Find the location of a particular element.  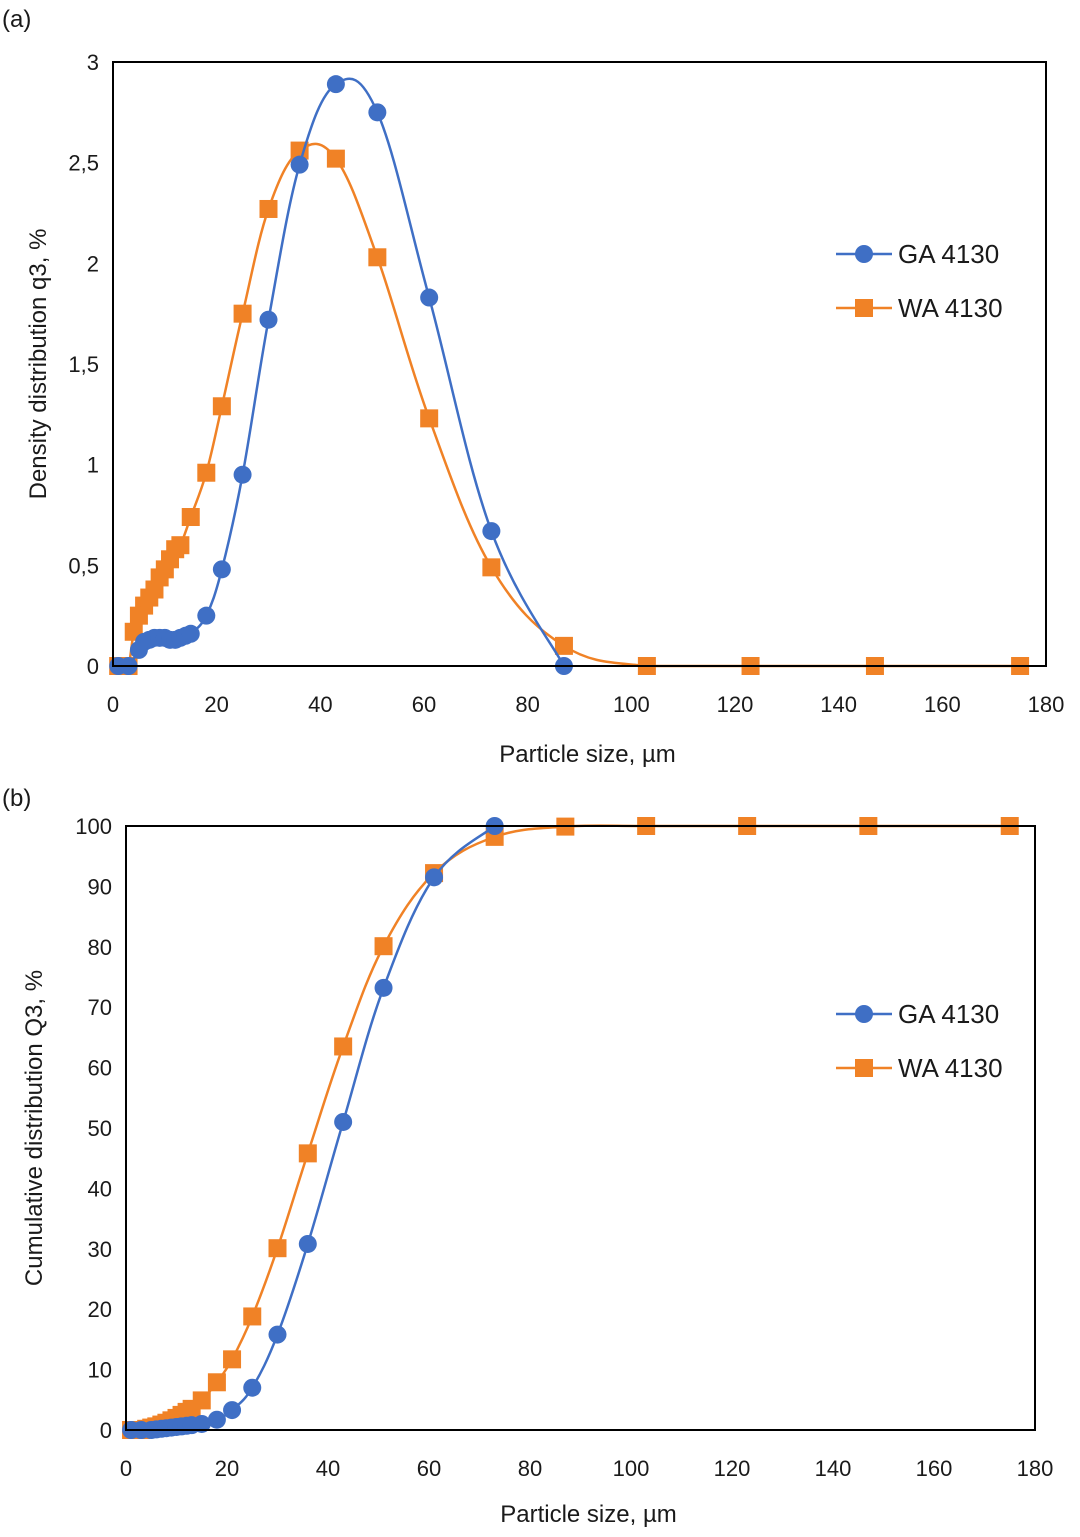

panel-b-y-ticks: 0 10 20 30 40 50 60 70 80 90 100 is located at coordinates (93, 1128).